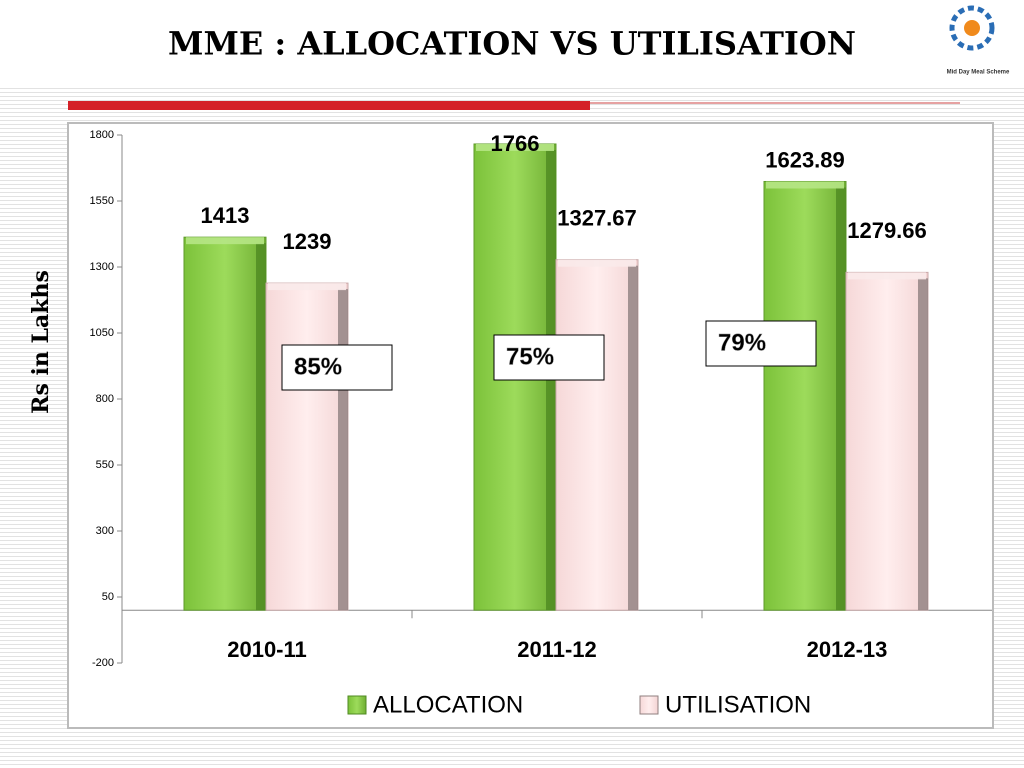 The width and height of the screenshot is (1024, 768). I want to click on data-label: 1623.89, so click(805, 159).